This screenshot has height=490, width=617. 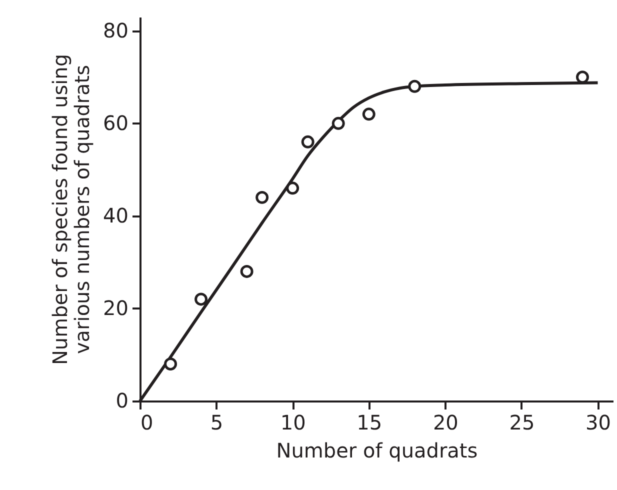 What do you see at coordinates (115, 30) in the screenshot?
I see `y-tick-label: 80` at bounding box center [115, 30].